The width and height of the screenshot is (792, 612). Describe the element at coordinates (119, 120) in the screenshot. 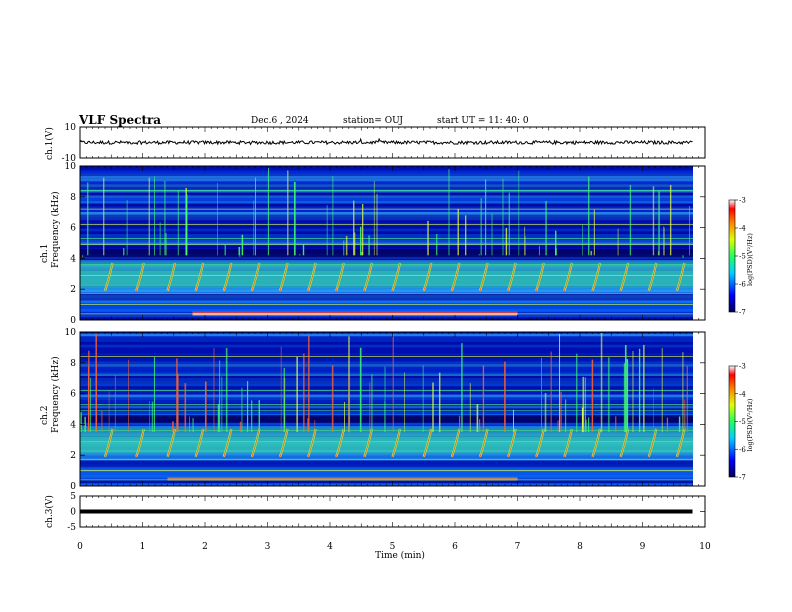

I see `figure-title: VLF Spectra` at that location.